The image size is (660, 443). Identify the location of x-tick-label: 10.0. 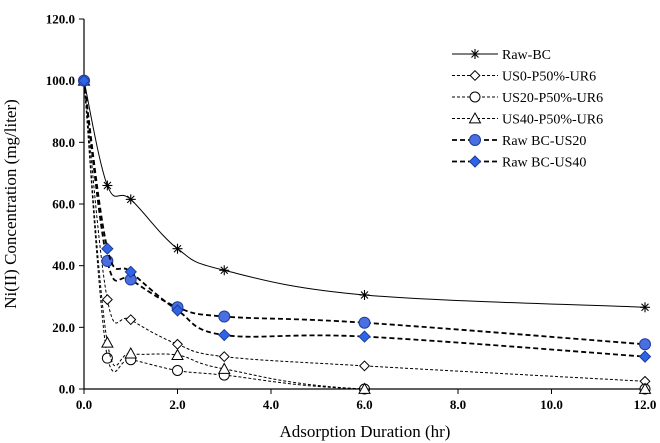
(551, 404).